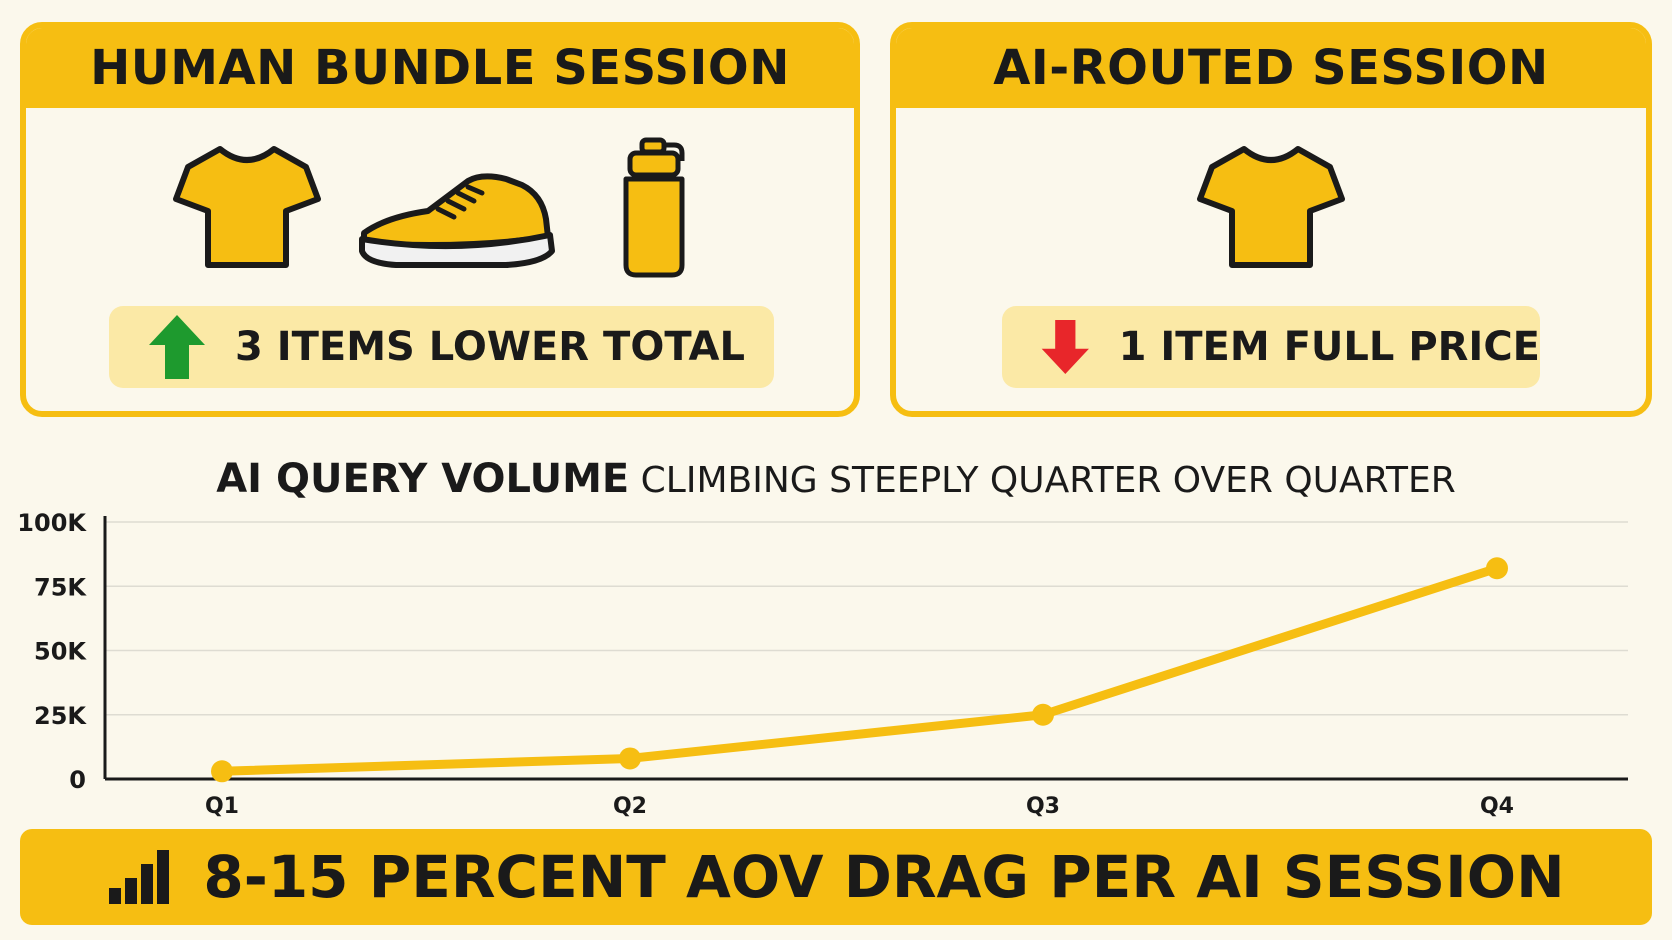 This screenshot has width=1672, height=940. What do you see at coordinates (457, 220) in the screenshot?
I see `sneaker-icon` at bounding box center [457, 220].